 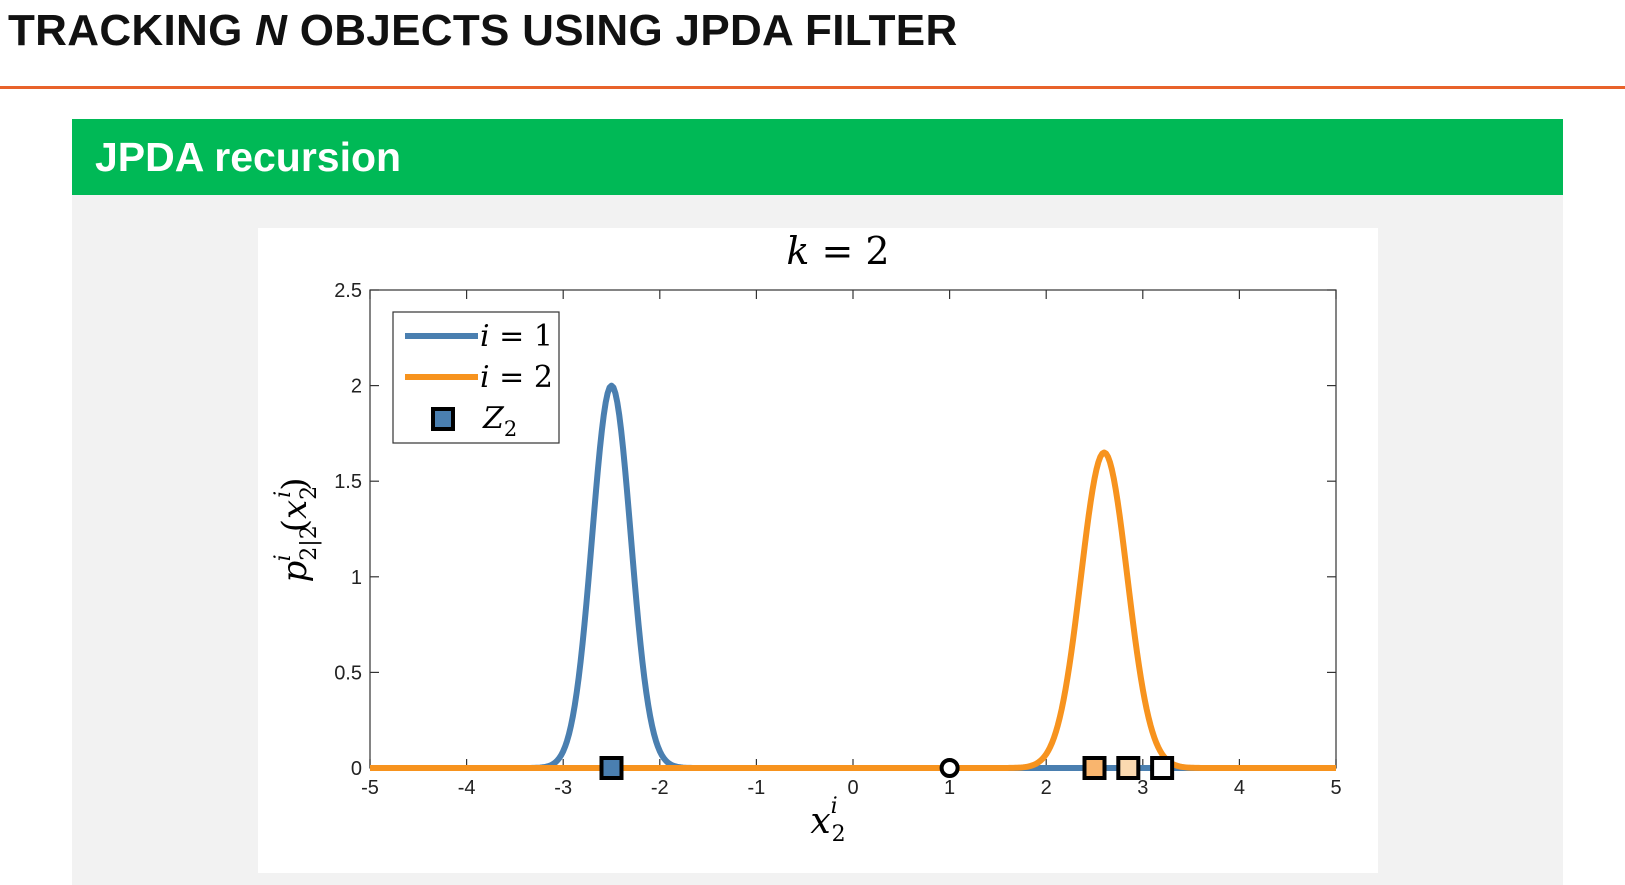 I want to click on x-tick-label: -1, so click(x=757, y=788).